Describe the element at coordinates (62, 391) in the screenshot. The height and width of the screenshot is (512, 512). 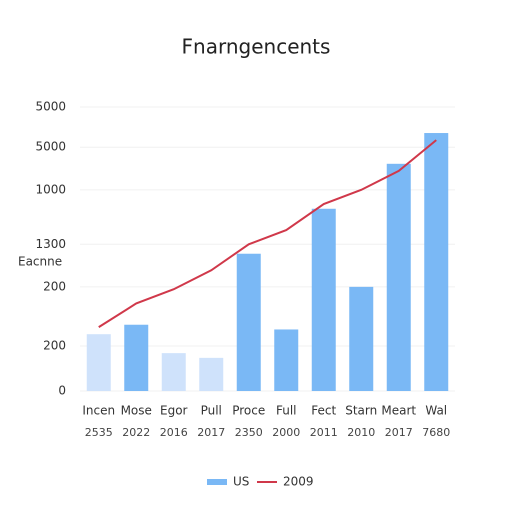
I see `y-tick-label: 0` at that location.